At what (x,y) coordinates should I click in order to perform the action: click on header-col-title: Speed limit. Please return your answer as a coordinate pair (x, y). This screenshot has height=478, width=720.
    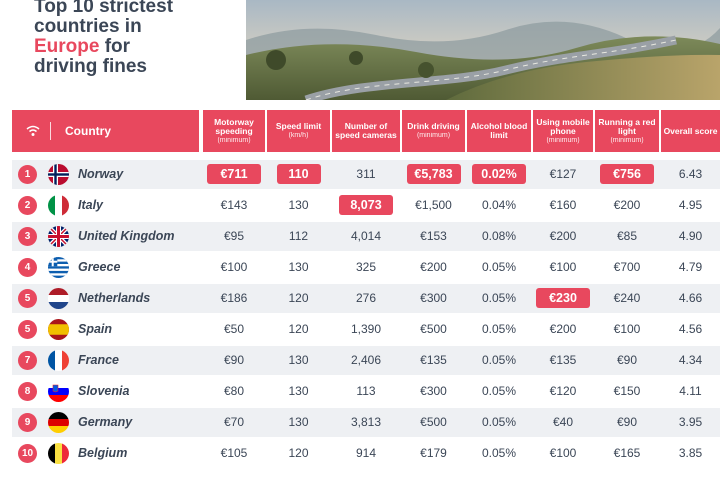
    Looking at the image, I should click on (298, 126).